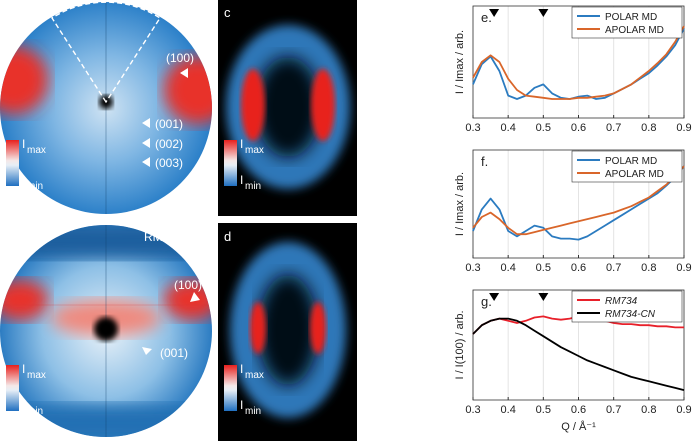 The height and width of the screenshot is (446, 694). Describe the element at coordinates (12, 12) in the screenshot. I see `panel-label: a` at that location.